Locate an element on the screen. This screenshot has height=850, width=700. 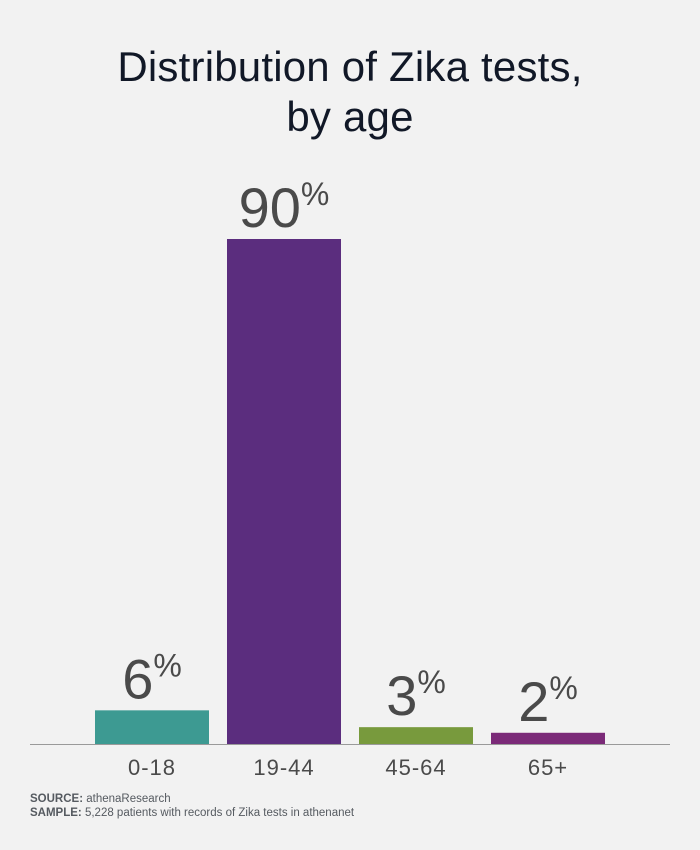
chart-title: Distribution of Zika tests, by age is located at coordinates (350, 92).